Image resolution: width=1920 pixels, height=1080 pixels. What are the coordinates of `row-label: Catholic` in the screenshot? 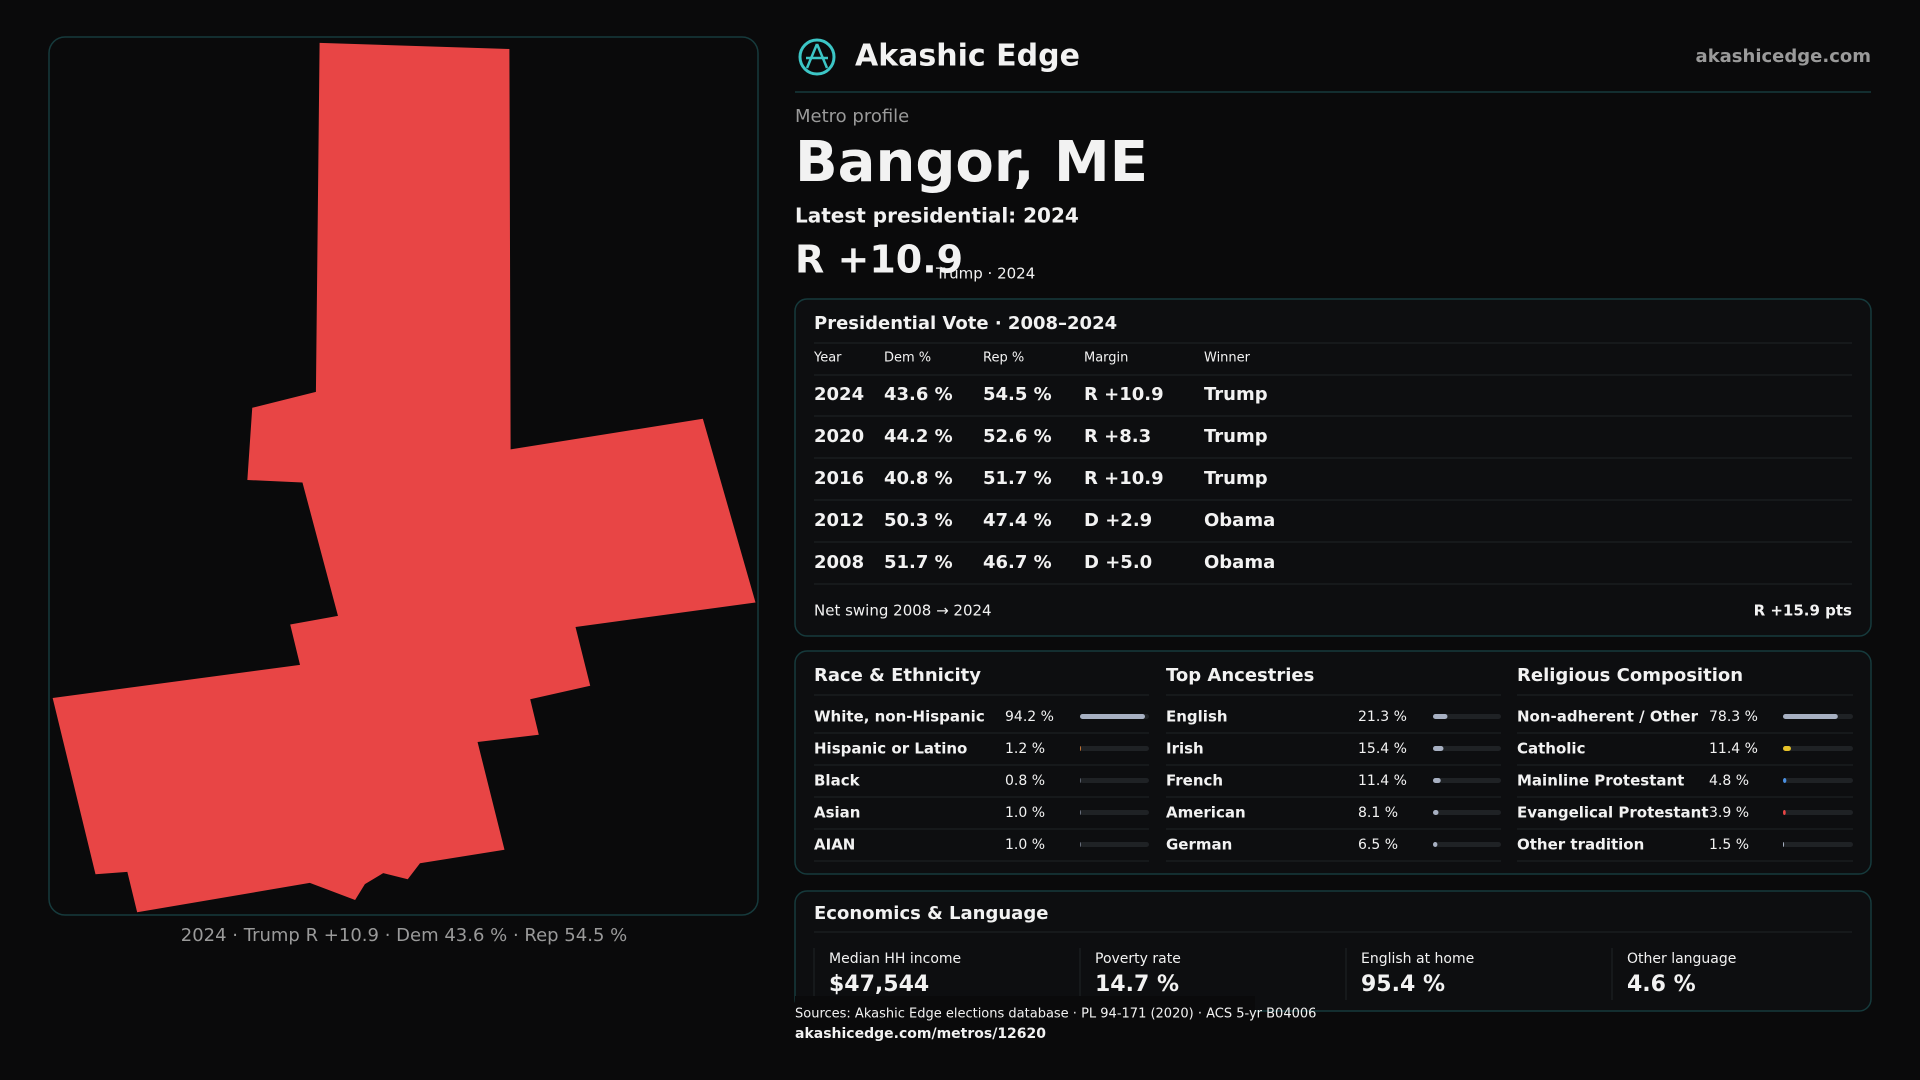 It's located at (1551, 749).